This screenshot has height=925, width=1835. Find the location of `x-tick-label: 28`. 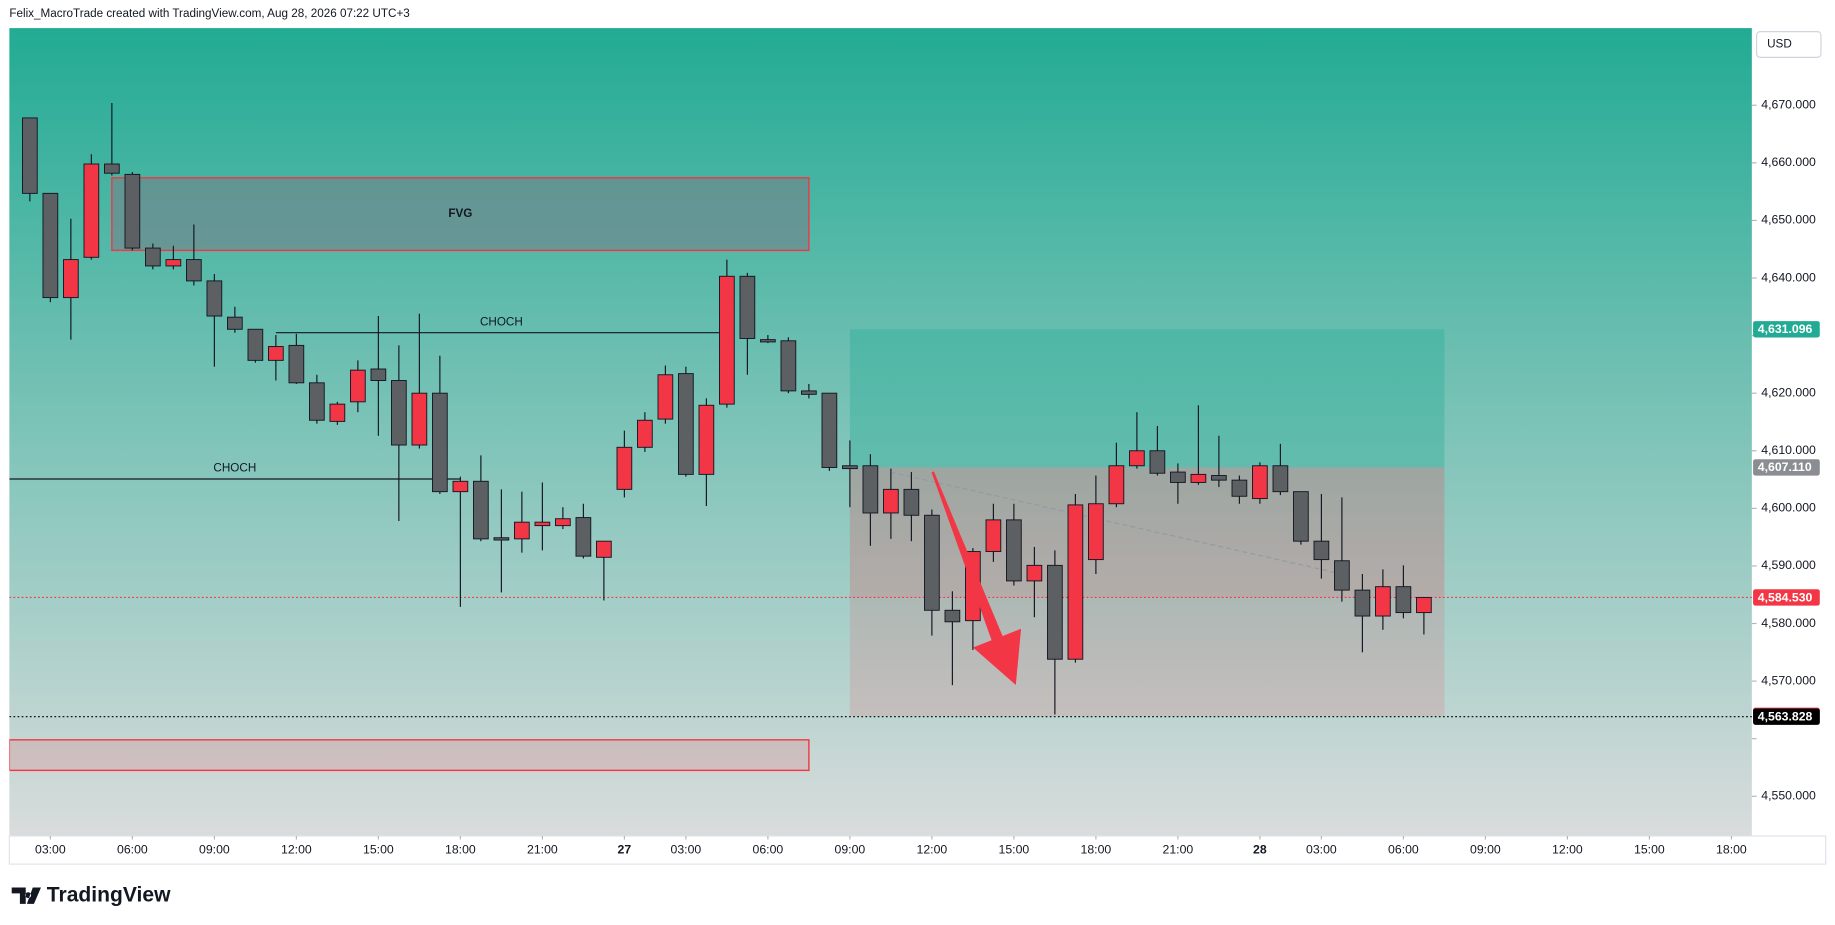

x-tick-label: 28 is located at coordinates (1260, 849).